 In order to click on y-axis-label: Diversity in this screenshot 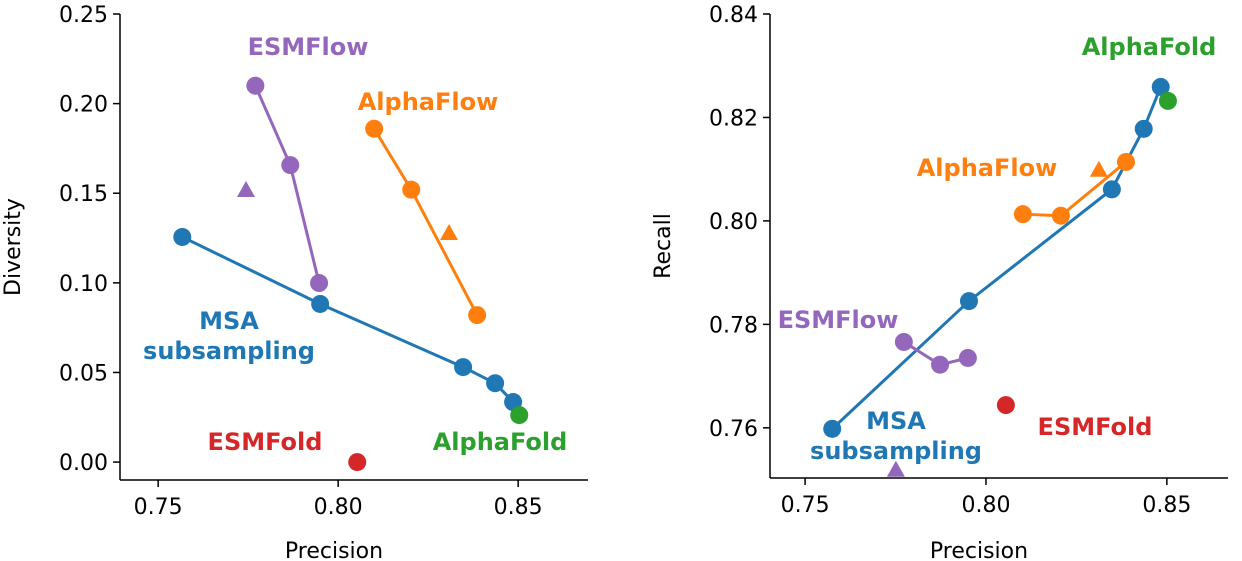, I will do `click(13, 247)`.